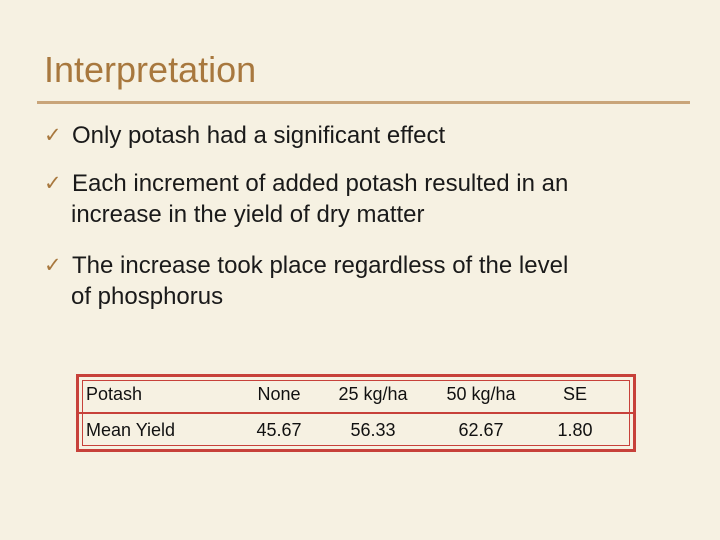 The width and height of the screenshot is (720, 540). What do you see at coordinates (481, 394) in the screenshot?
I see `table-header-cell: 50 kg/ha` at bounding box center [481, 394].